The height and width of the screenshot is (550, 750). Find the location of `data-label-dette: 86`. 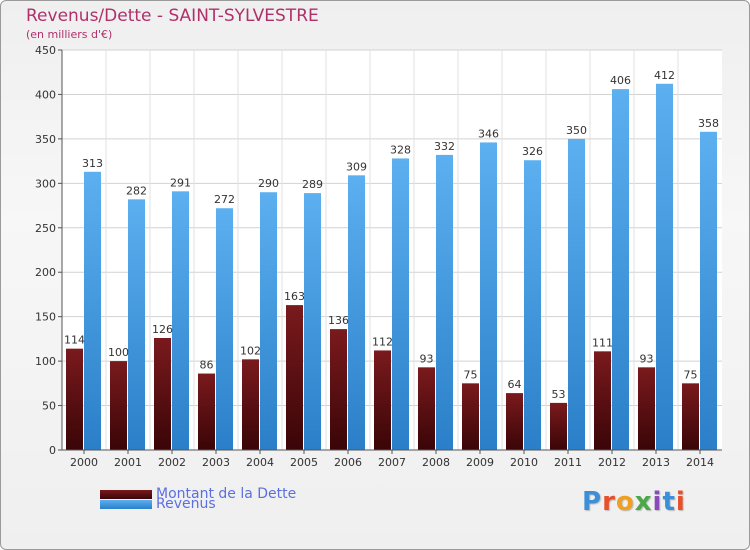

data-label-dette: 86 is located at coordinates (207, 365).